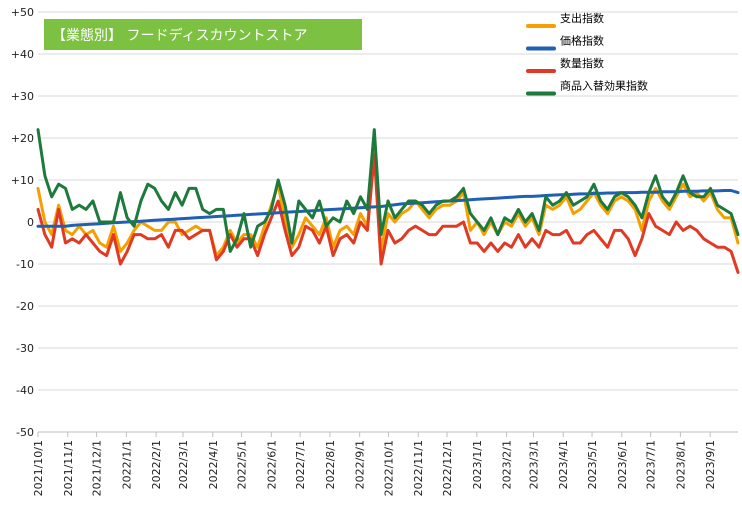 This screenshot has width=742, height=510. Describe the element at coordinates (592, 464) in the screenshot. I see `x-tick-label: 2023/5/1` at that location.